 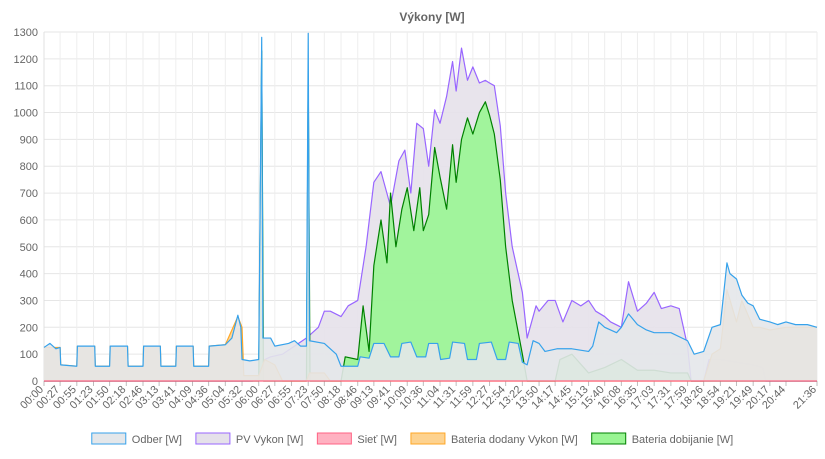 What do you see at coordinates (26, 114) in the screenshot?
I see `y-tick-label: 1000` at bounding box center [26, 114].